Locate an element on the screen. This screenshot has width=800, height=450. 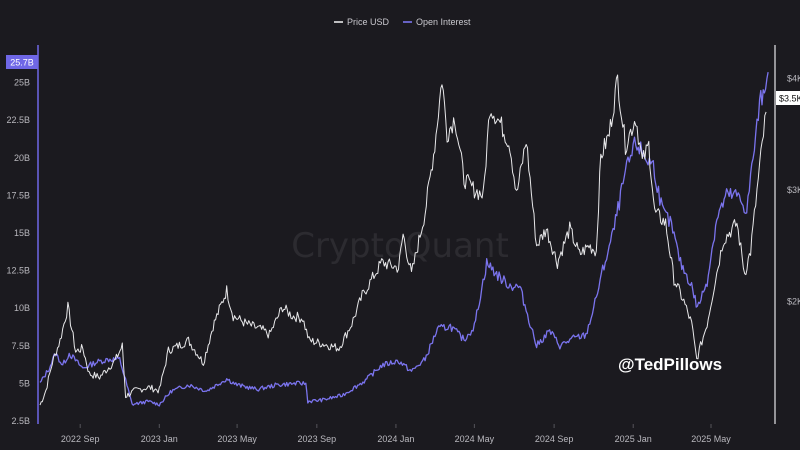
right-badge-background is located at coordinates (788, 98).